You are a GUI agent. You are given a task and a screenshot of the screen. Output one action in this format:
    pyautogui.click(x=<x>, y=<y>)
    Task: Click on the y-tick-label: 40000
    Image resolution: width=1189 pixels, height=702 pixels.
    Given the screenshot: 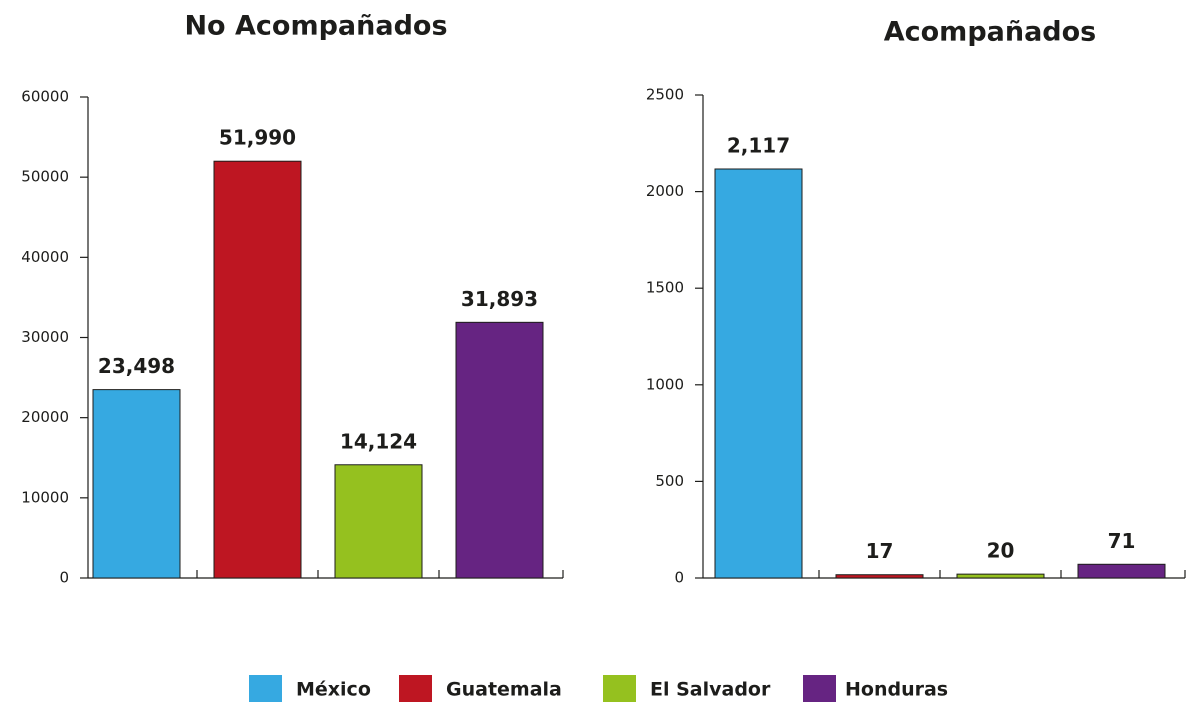 What is the action you would take?
    pyautogui.click(x=45, y=257)
    